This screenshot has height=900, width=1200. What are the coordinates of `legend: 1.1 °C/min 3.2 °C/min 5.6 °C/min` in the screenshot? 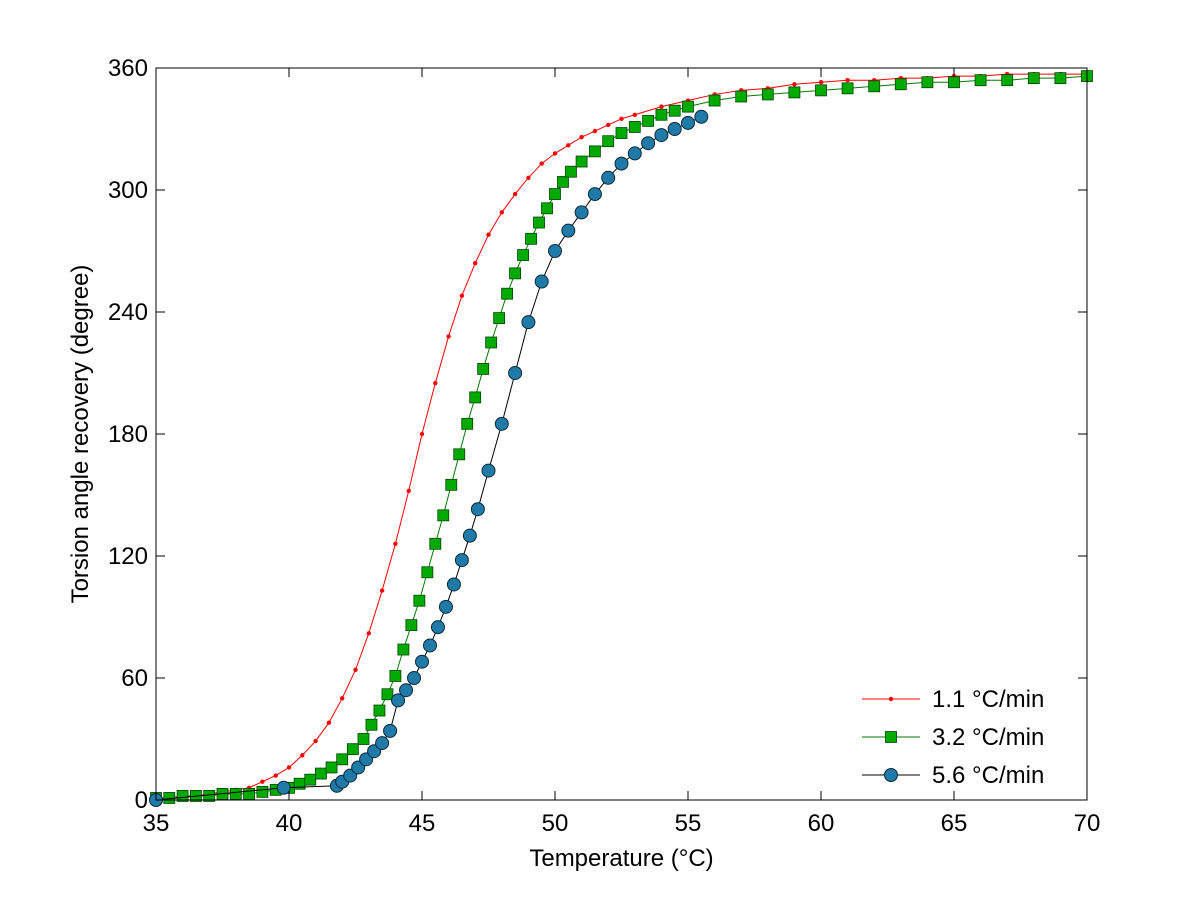 It's located at (953, 737).